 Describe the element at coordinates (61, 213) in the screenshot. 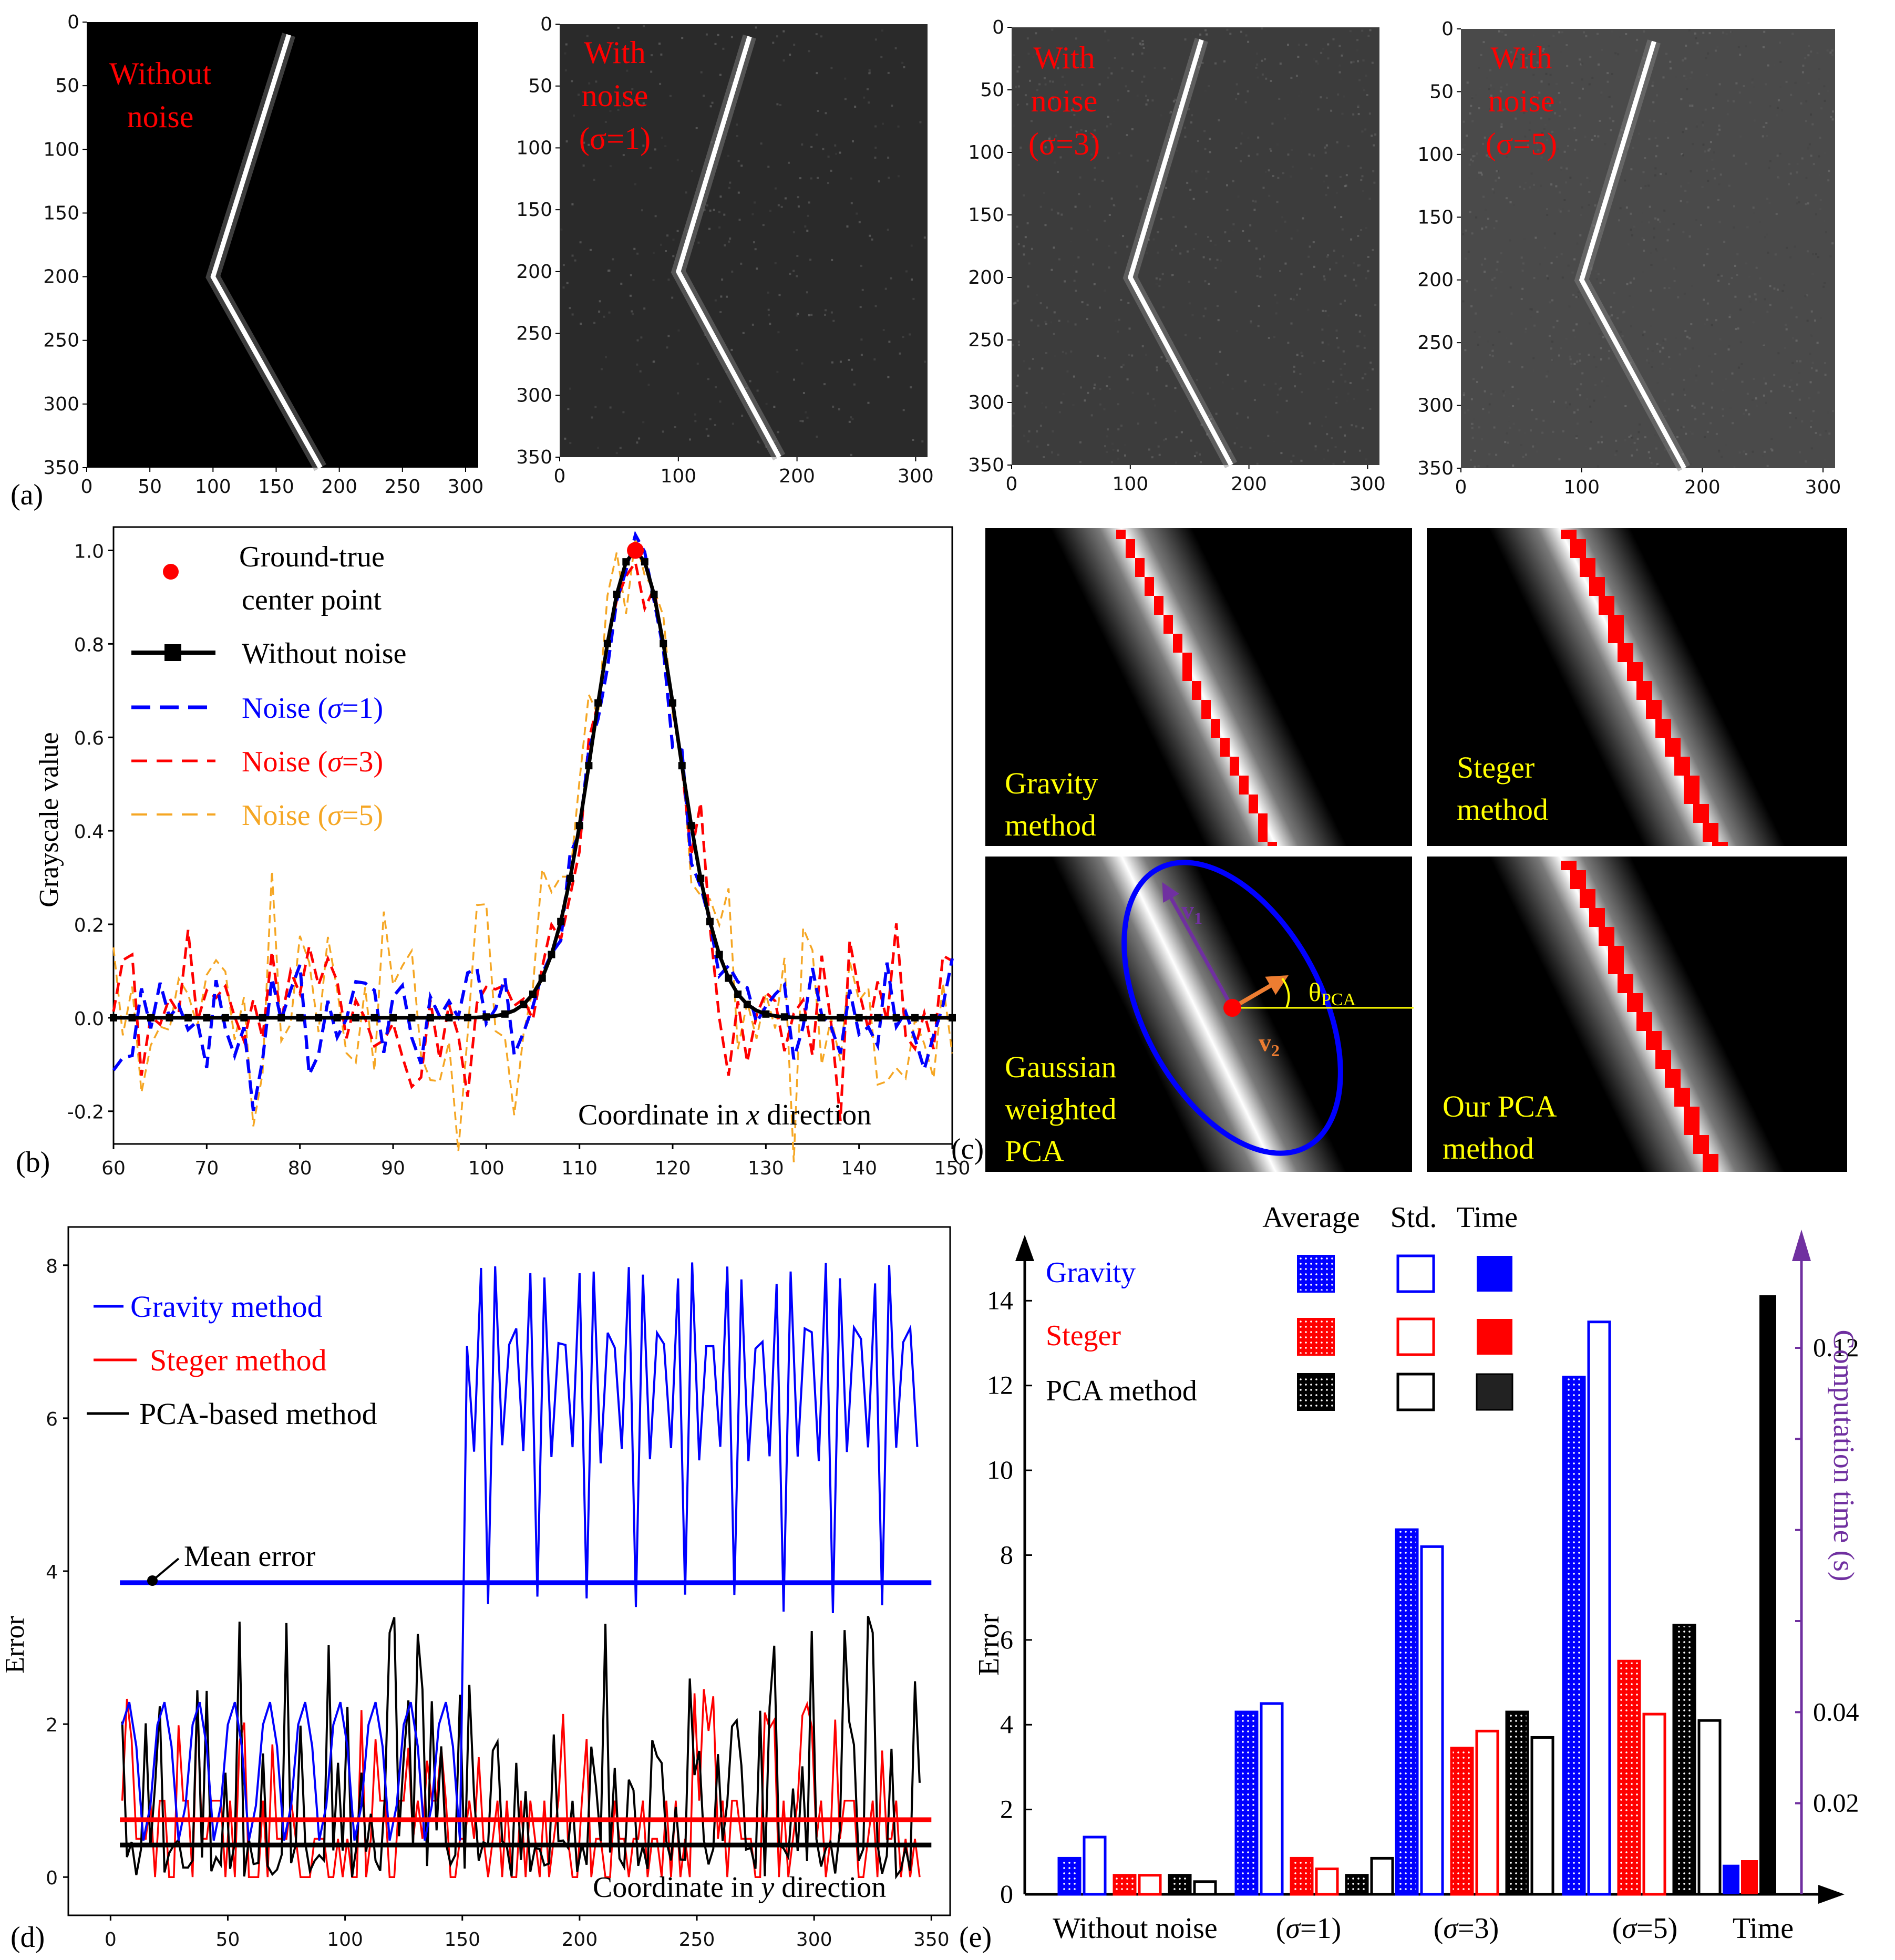

I see `a-ytick-label: 150` at that location.